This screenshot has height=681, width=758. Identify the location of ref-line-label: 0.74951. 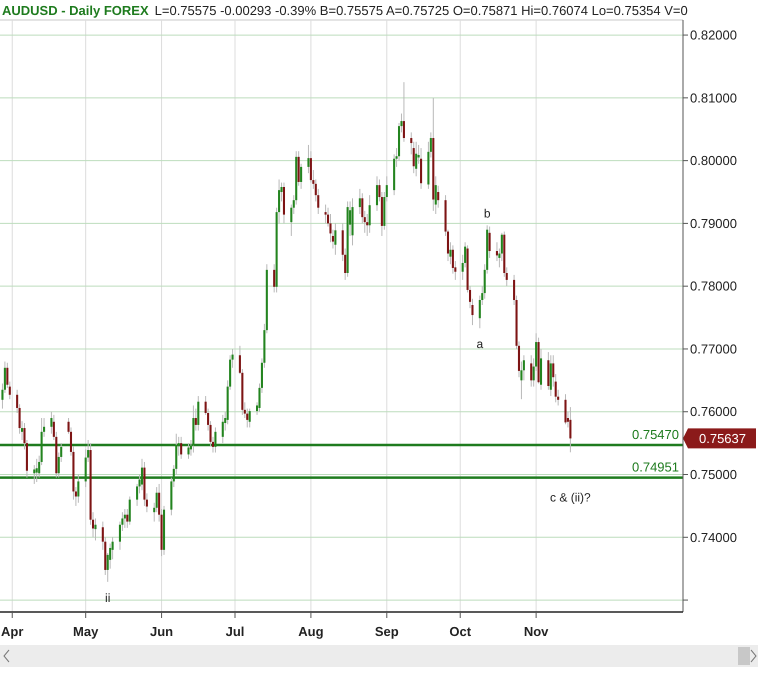
(655, 467).